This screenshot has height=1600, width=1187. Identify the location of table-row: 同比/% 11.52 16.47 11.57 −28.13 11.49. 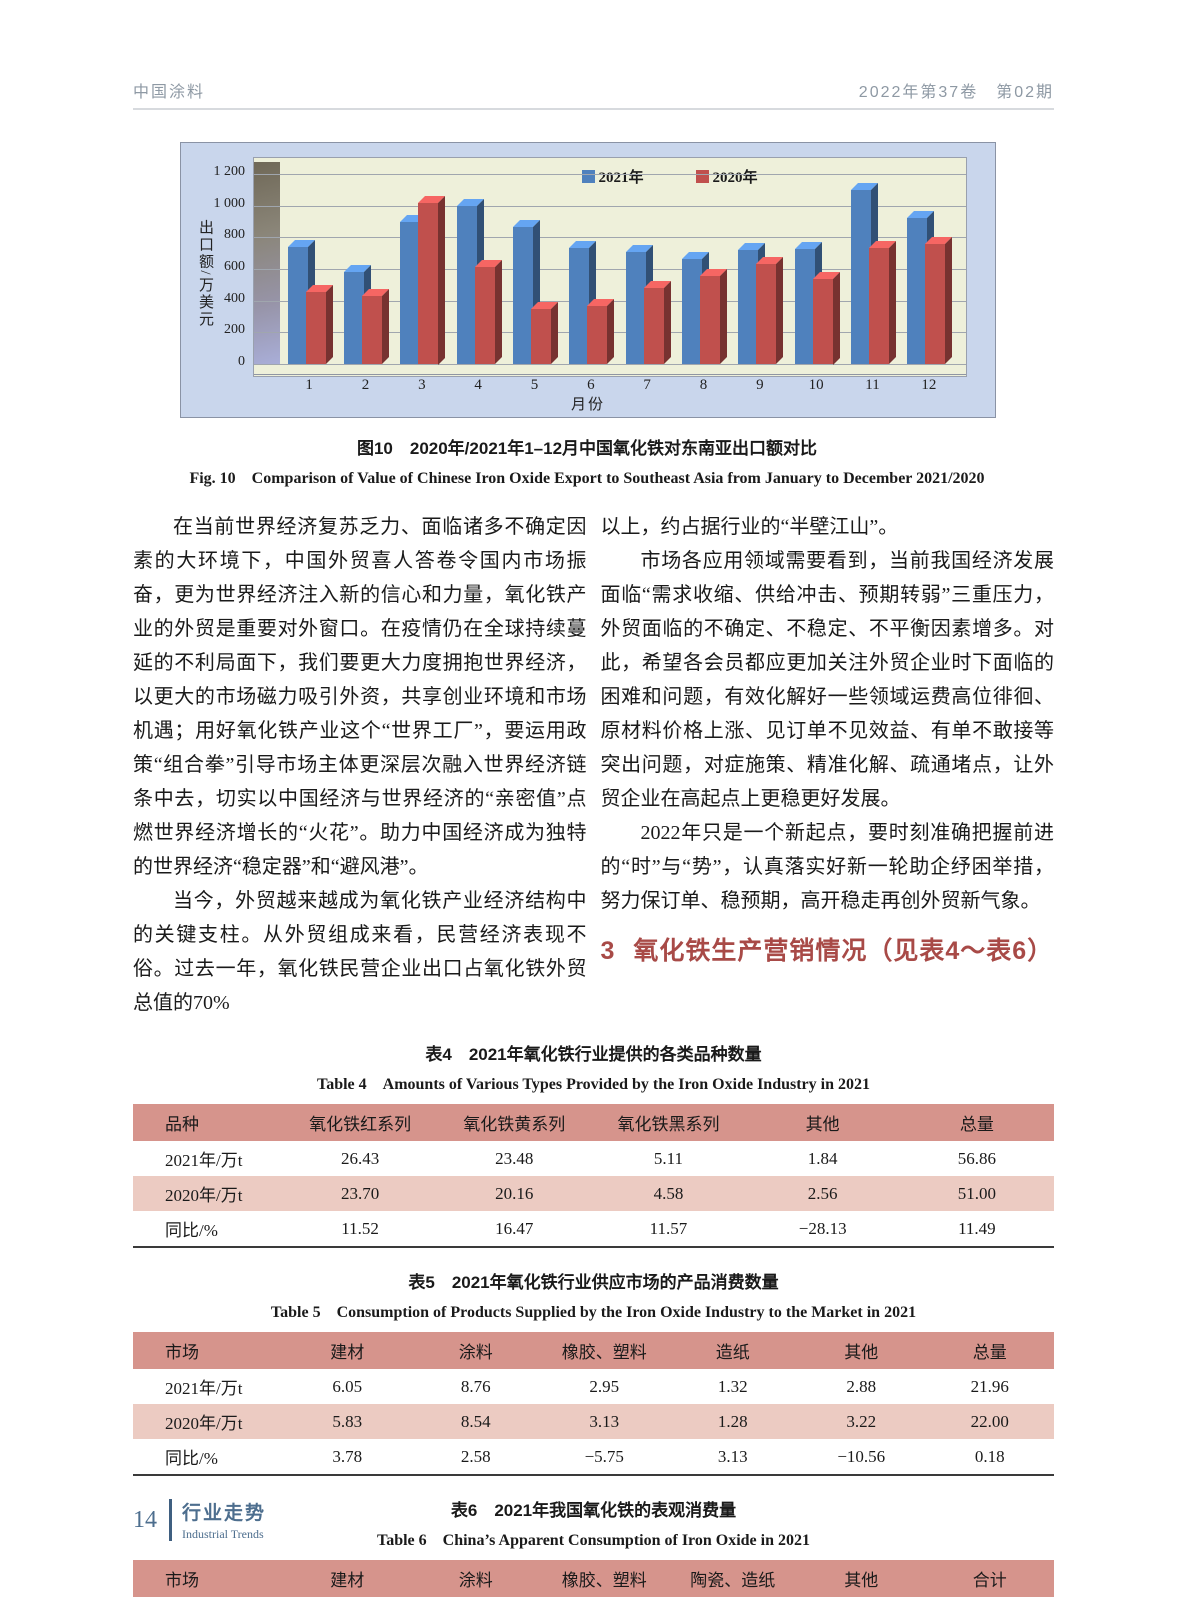
(593, 1229).